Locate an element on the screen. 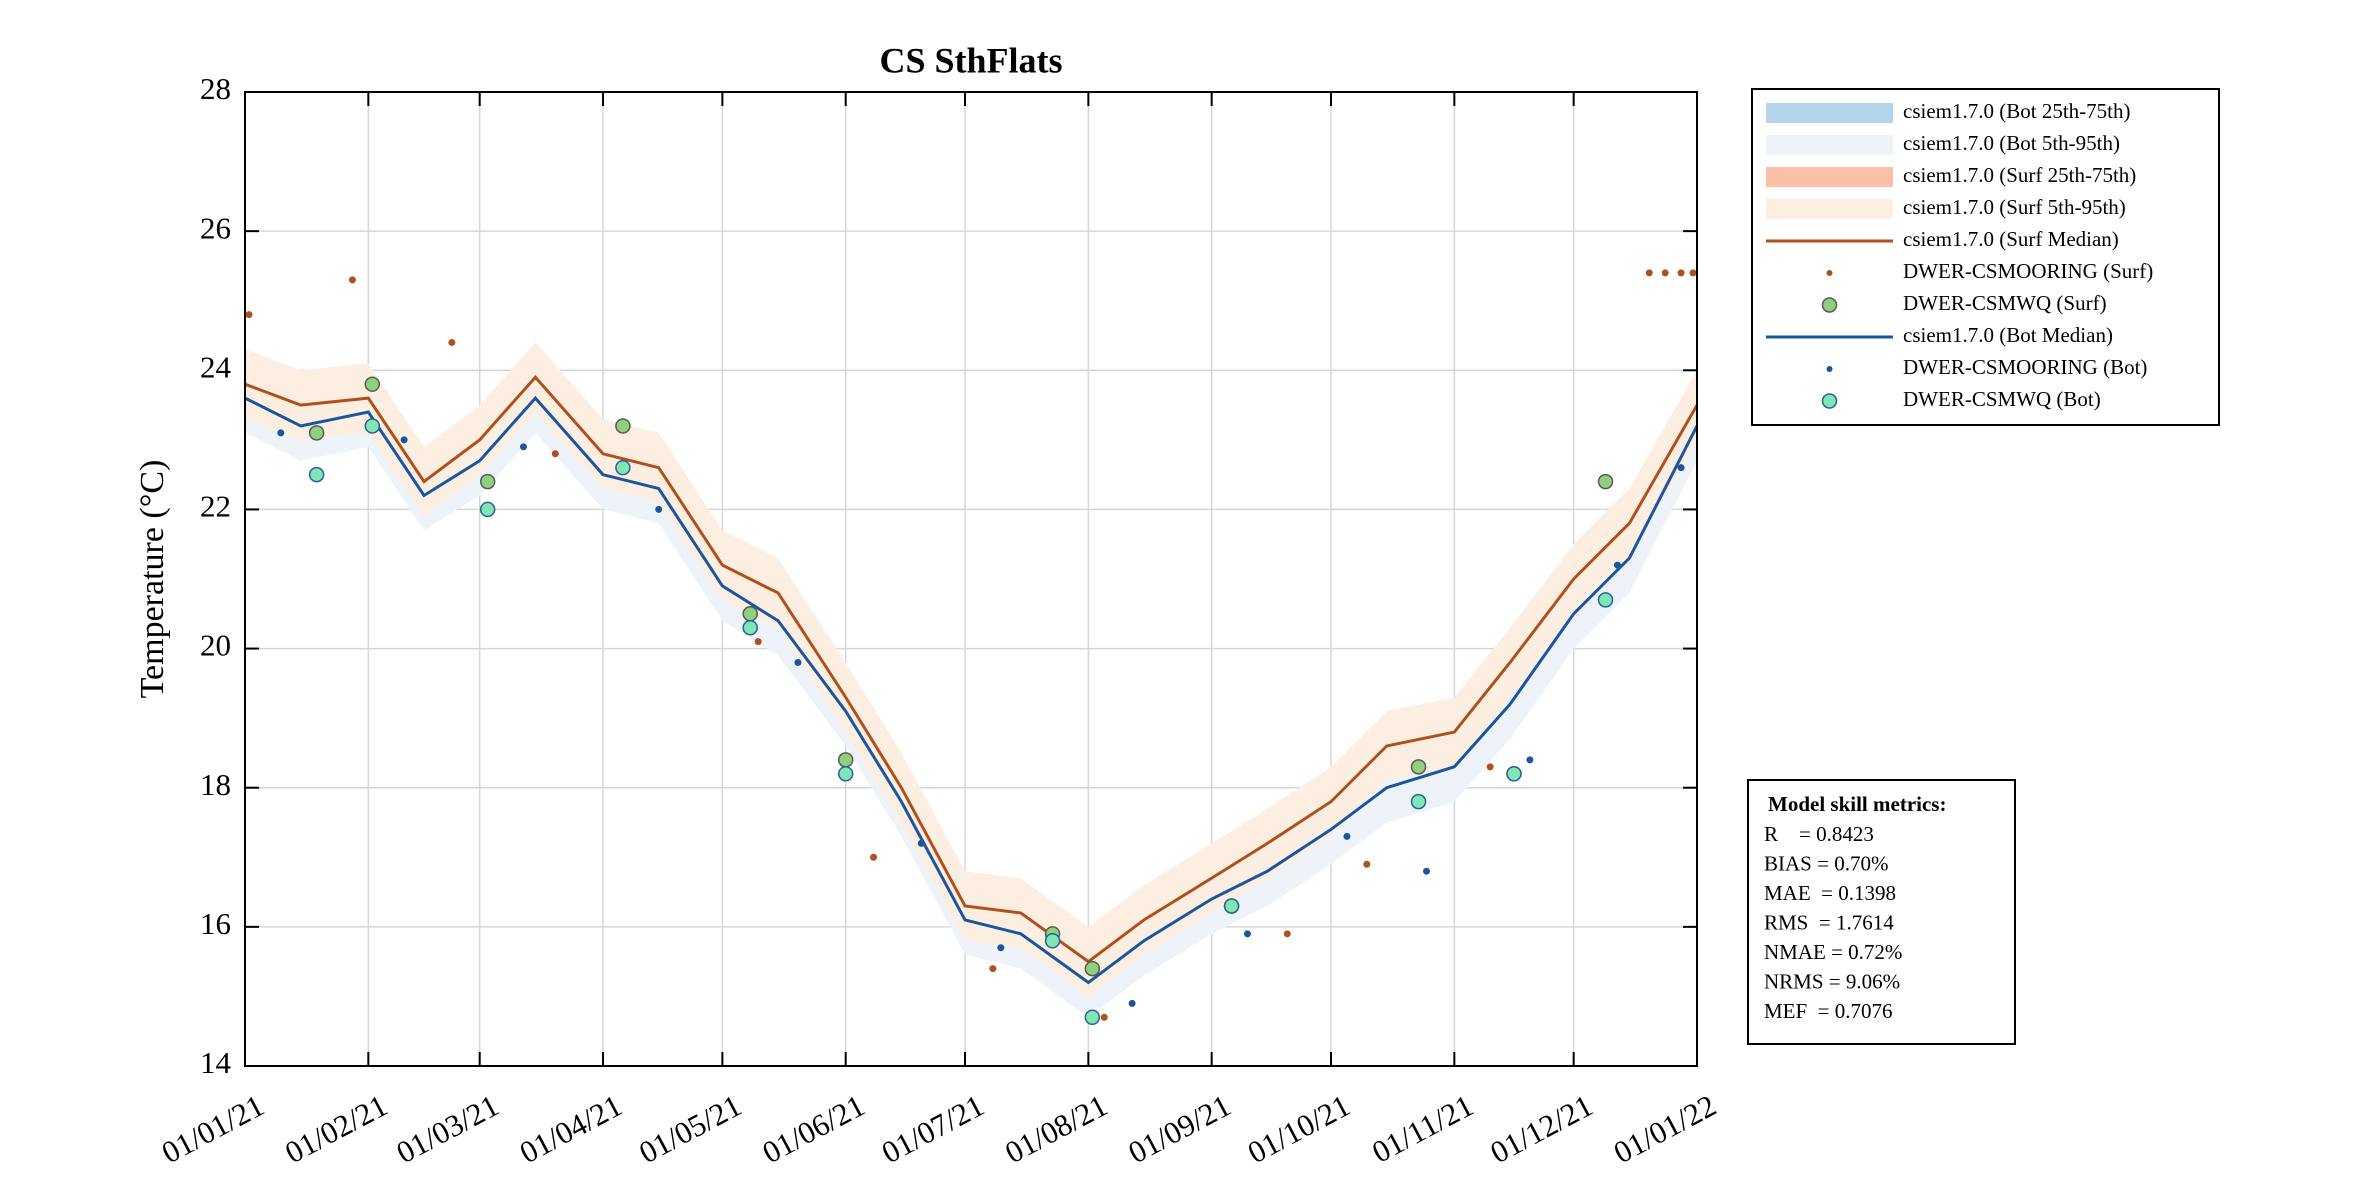  y-tick-label: 22 is located at coordinates (215, 506).